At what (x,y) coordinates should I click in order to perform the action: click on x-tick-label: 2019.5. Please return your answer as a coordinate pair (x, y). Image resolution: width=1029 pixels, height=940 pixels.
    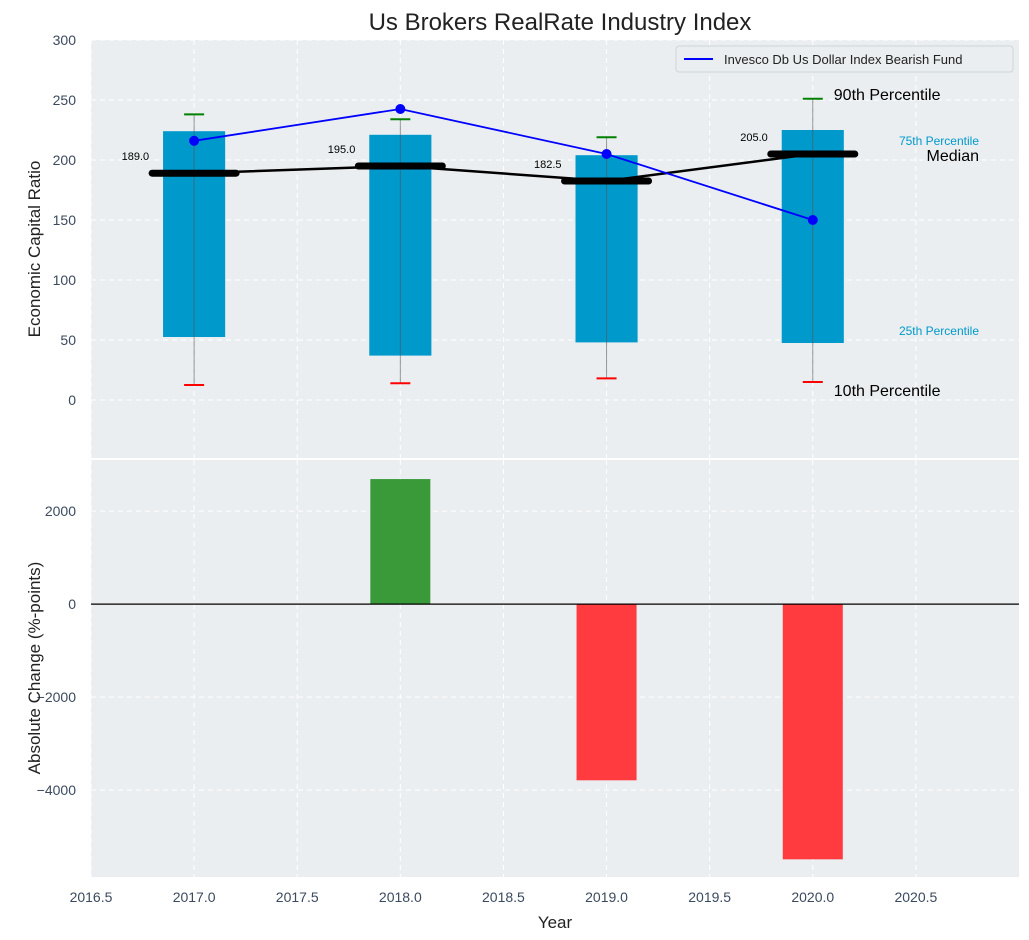
    Looking at the image, I should click on (709, 897).